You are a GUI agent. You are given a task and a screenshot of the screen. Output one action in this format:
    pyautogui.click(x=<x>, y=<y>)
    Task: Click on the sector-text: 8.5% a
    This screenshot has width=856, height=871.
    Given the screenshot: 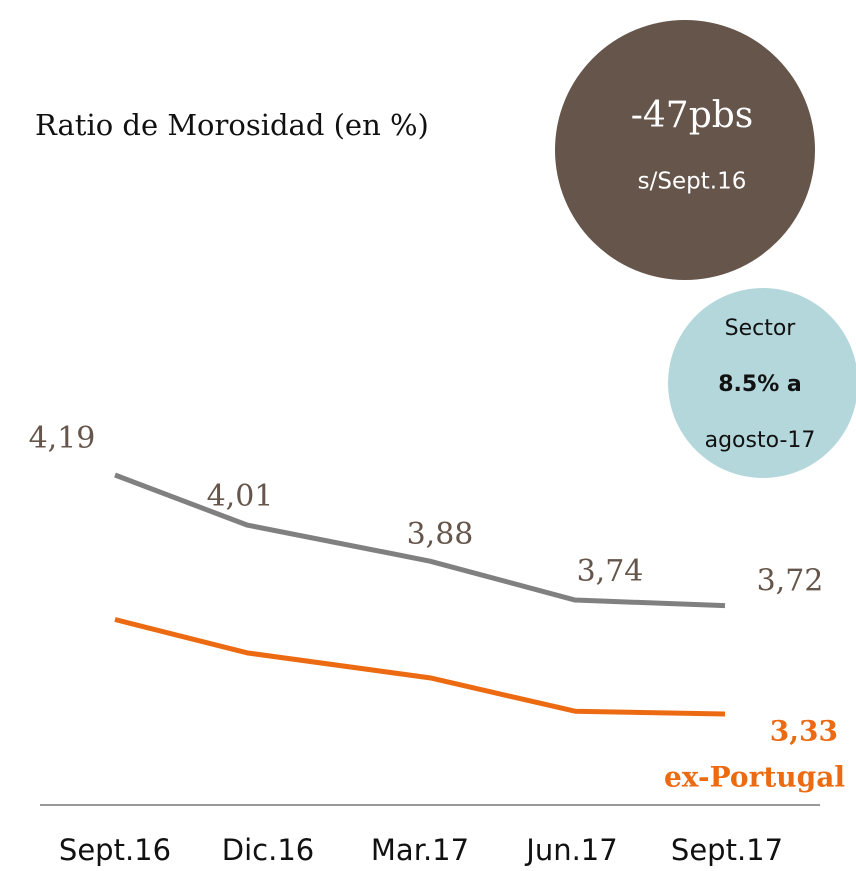 What is the action you would take?
    pyautogui.click(x=760, y=384)
    